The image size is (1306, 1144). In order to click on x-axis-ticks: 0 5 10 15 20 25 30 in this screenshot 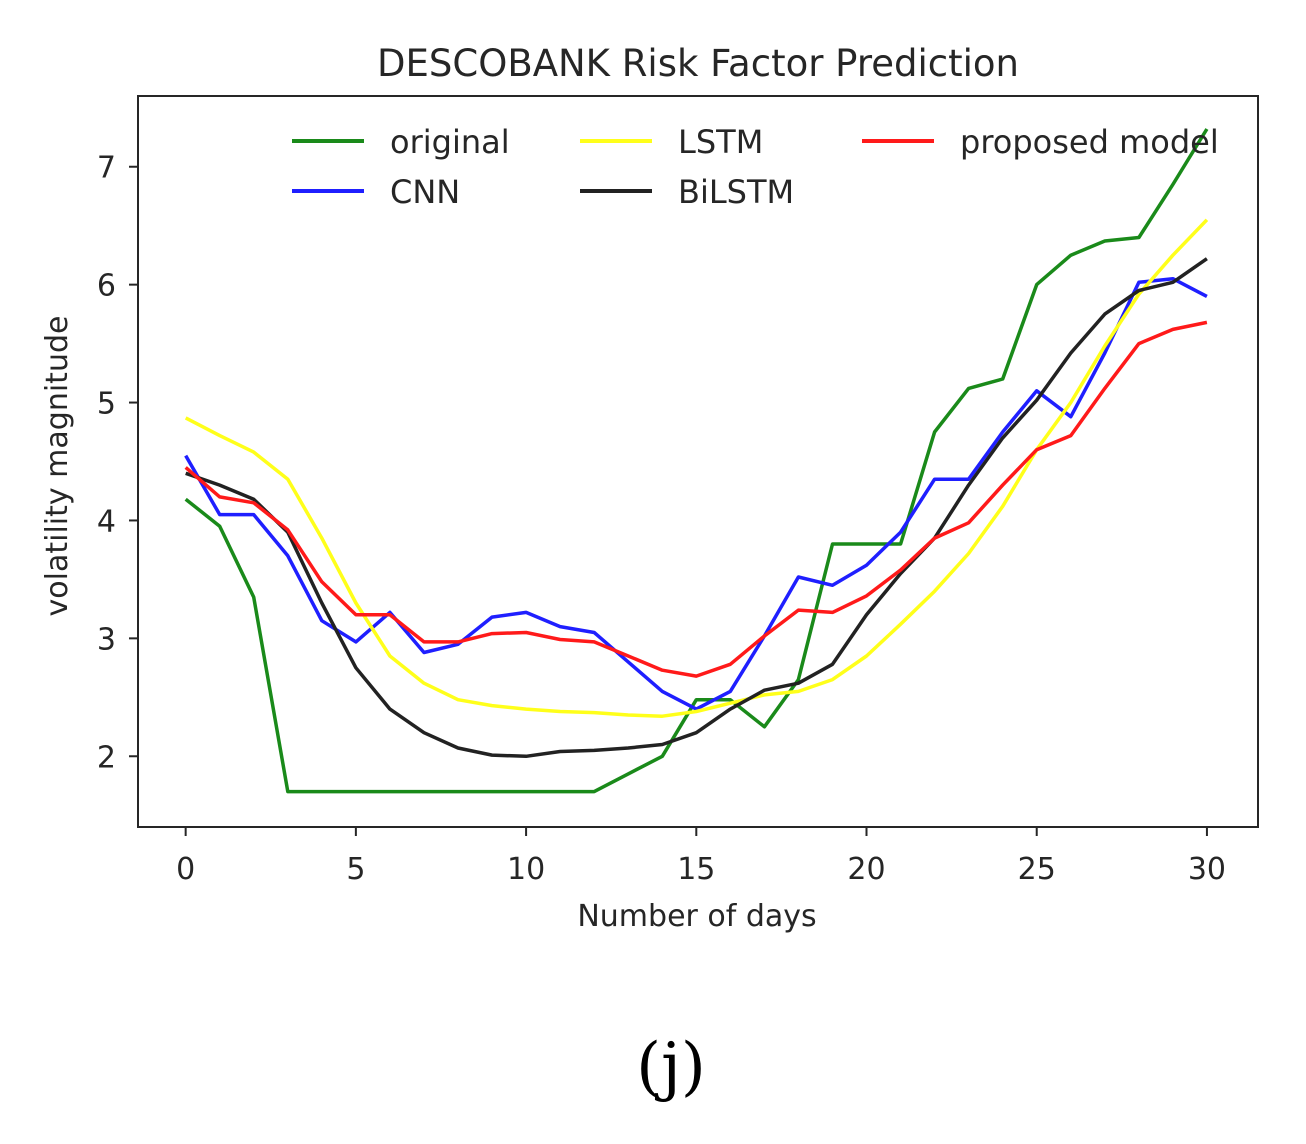, I will do `click(701, 857)`.